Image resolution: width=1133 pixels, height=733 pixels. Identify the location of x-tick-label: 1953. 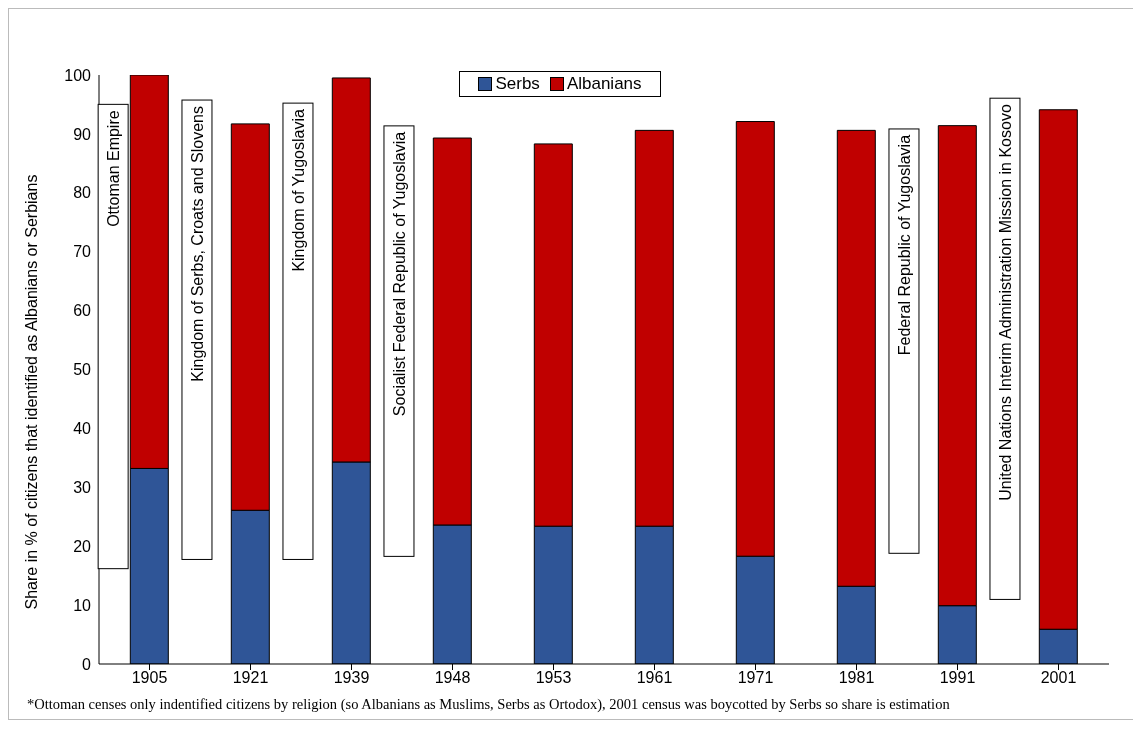
(553, 678).